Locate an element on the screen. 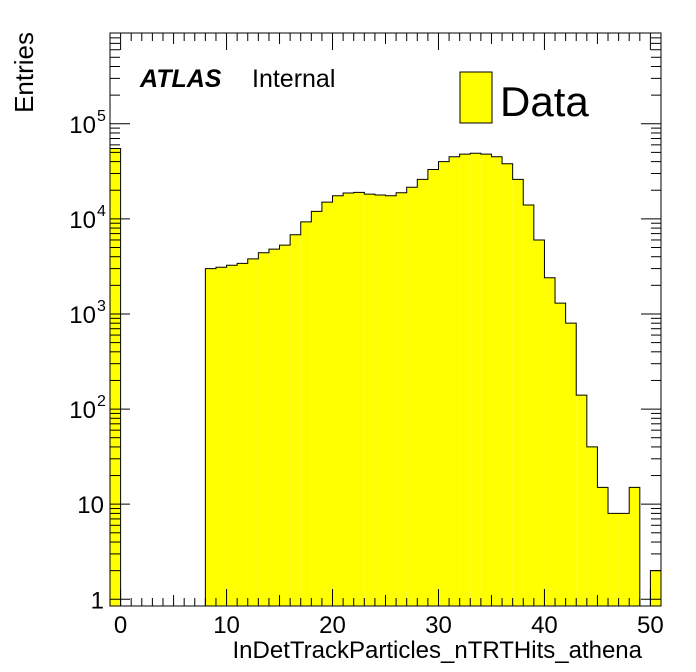 The image size is (696, 672). y-tick-label-exponent: 5 is located at coordinates (101, 116).